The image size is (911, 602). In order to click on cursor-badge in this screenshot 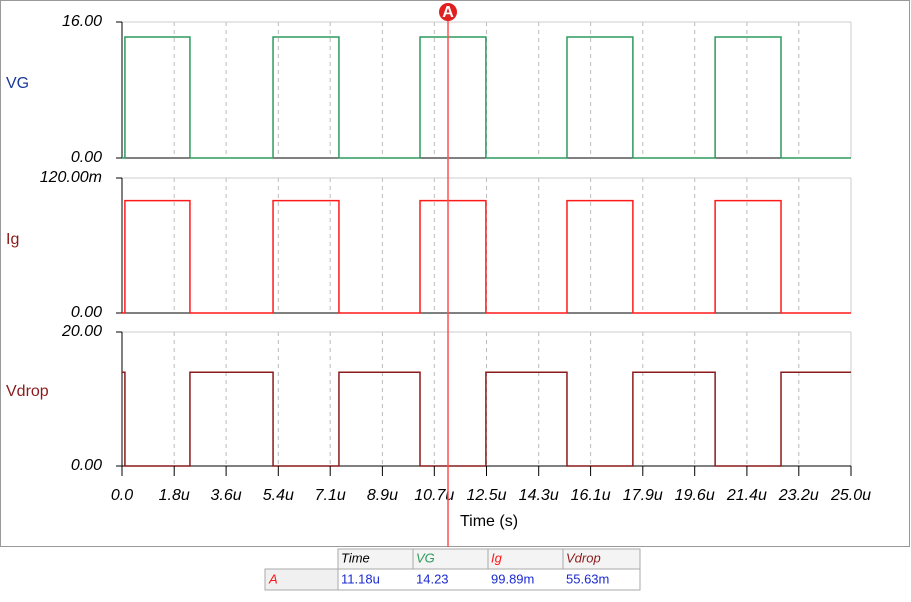, I will do `click(448, 12)`.